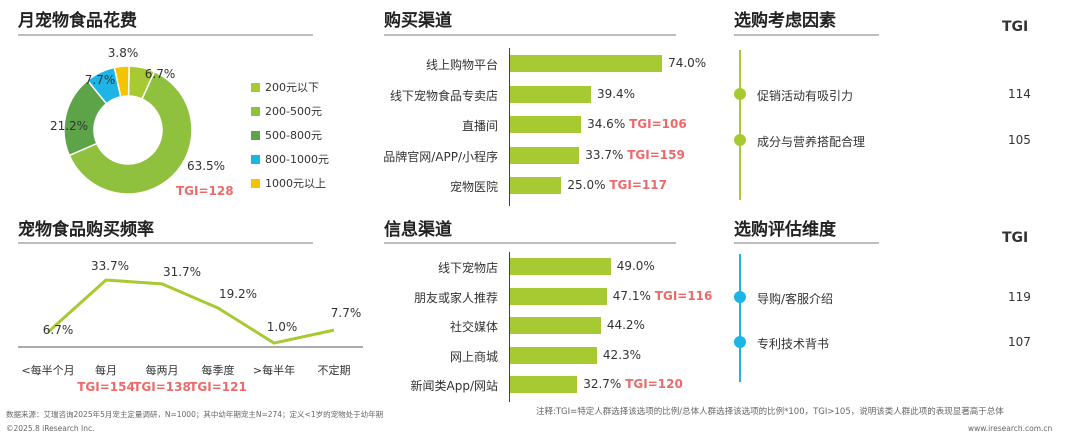 The height and width of the screenshot is (439, 1080). What do you see at coordinates (473, 187) in the screenshot?
I see `purchase-channel-label-4: 宠物医院` at bounding box center [473, 187].